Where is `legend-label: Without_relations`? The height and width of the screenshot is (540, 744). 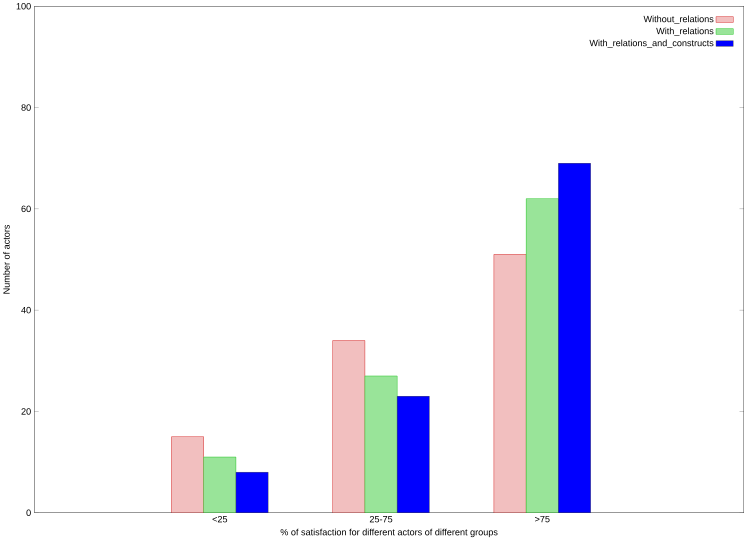 legend-label: Without_relations is located at coordinates (679, 19).